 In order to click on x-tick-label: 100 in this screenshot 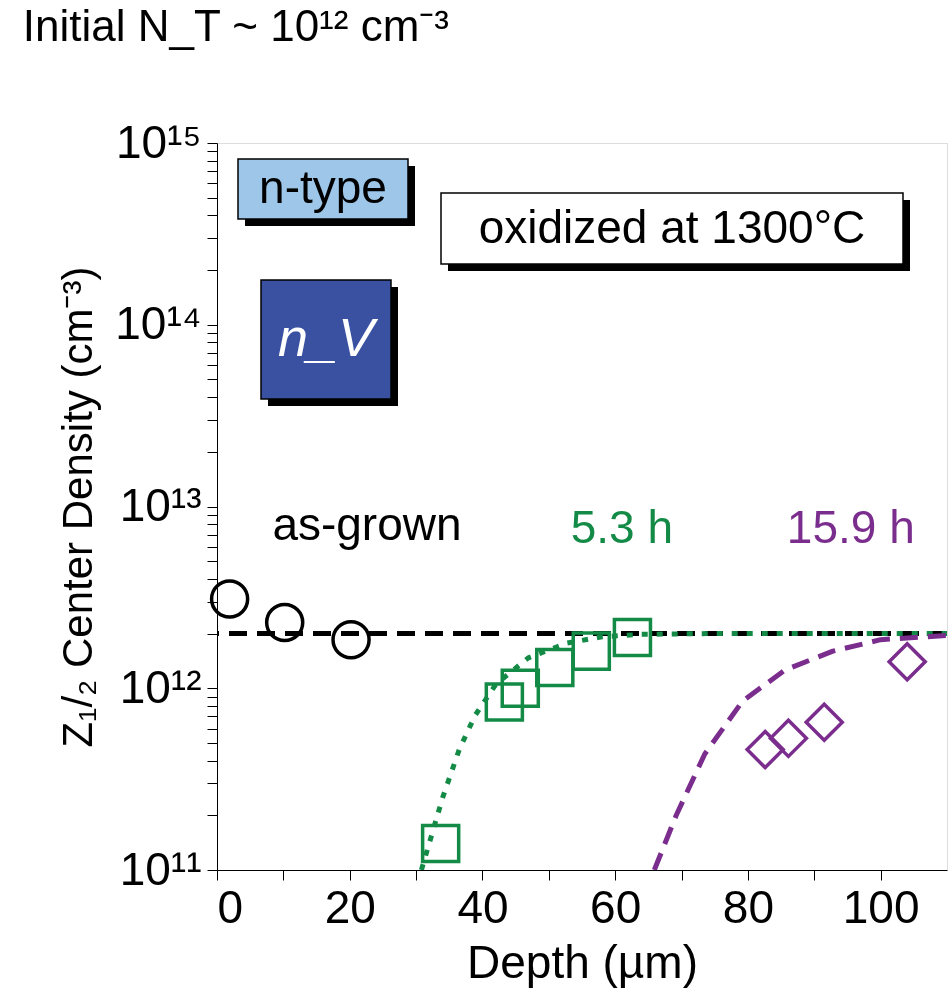, I will do `click(881, 906)`.